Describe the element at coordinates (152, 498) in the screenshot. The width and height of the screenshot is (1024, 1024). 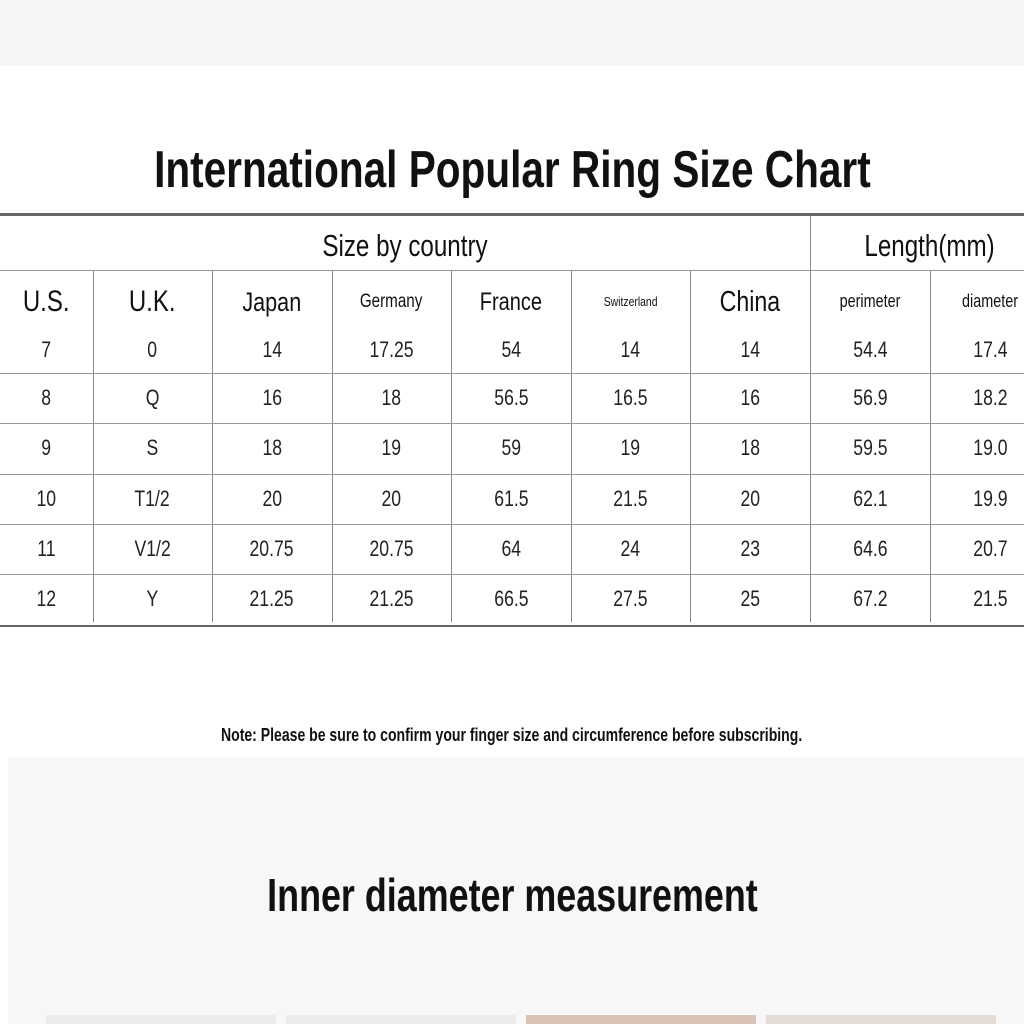
I see `table-cell-text: T1/2` at that location.